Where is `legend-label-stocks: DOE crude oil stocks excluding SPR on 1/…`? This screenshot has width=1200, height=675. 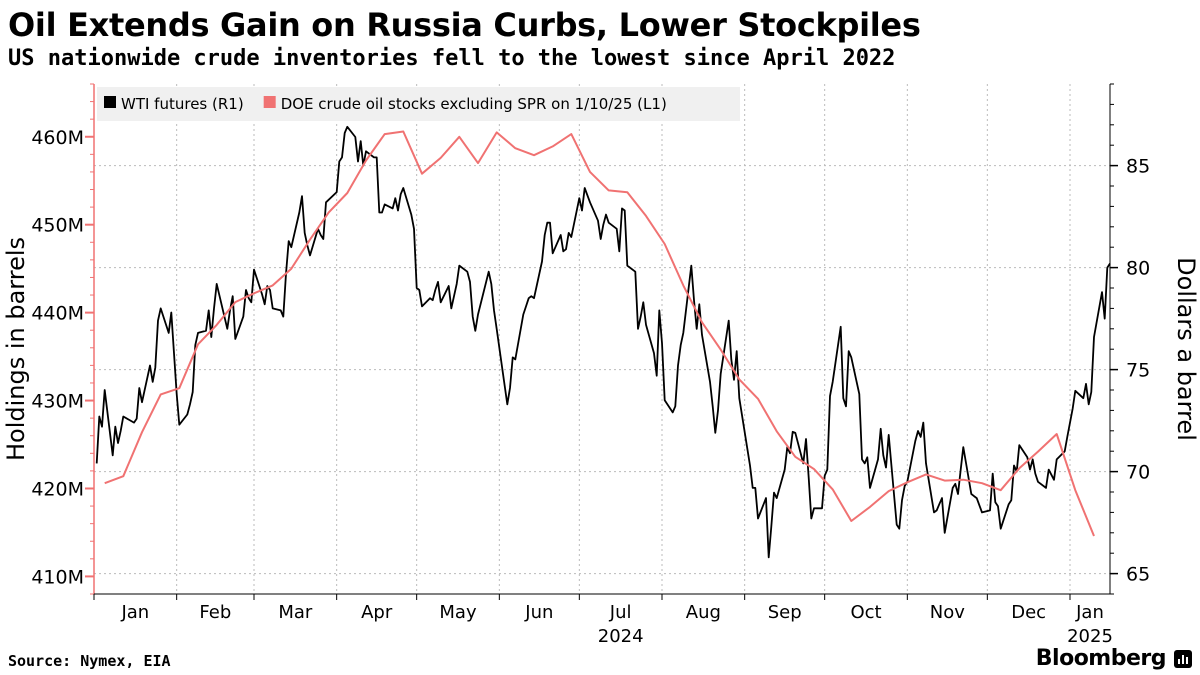
legend-label-stocks: DOE crude oil stocks excluding SPR on 1/… is located at coordinates (474, 104).